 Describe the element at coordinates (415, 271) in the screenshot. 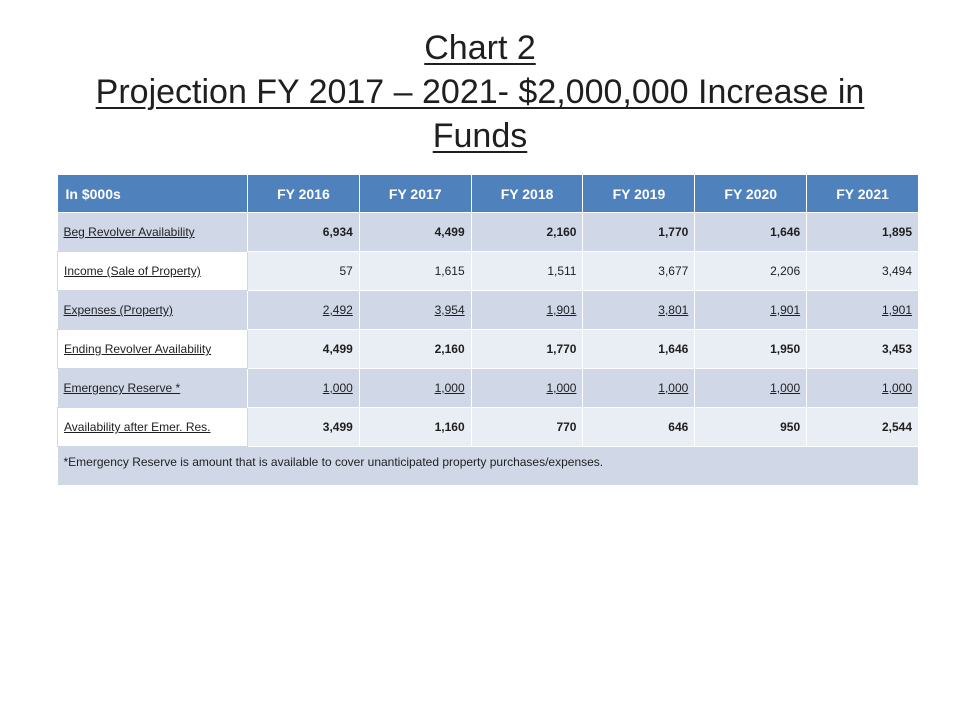

I see `table-cell: 1,615` at that location.